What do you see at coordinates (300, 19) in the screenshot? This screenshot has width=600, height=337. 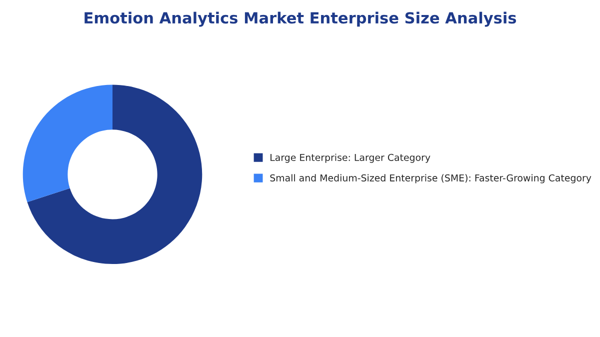 I see `chart-title: Emotion Analytics Market Enterprise Size Analysis` at bounding box center [300, 19].